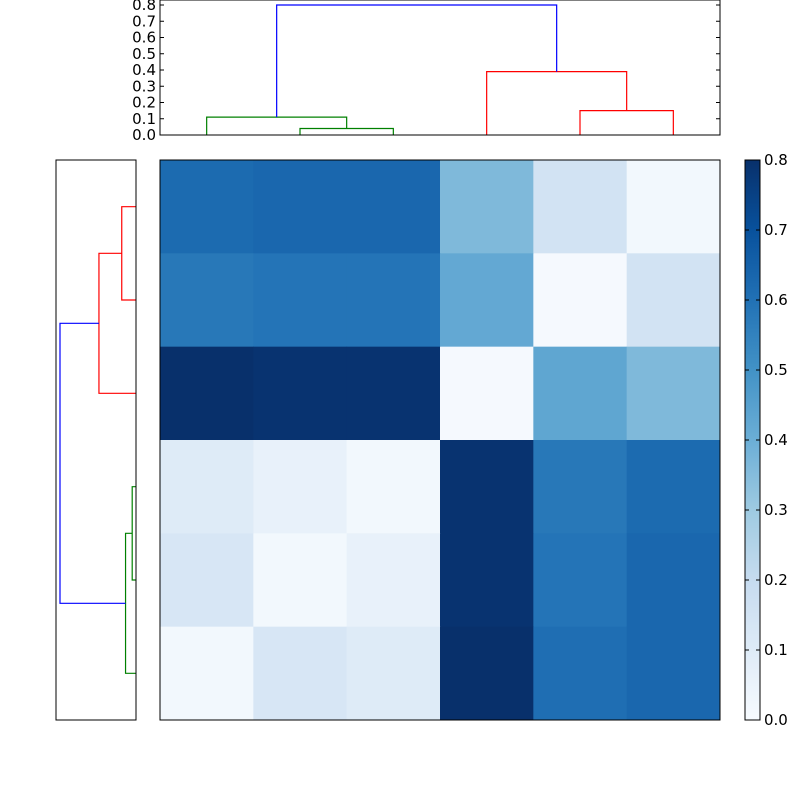 This screenshot has width=800, height=800. I want to click on left-dendrogram-frame, so click(96, 440).